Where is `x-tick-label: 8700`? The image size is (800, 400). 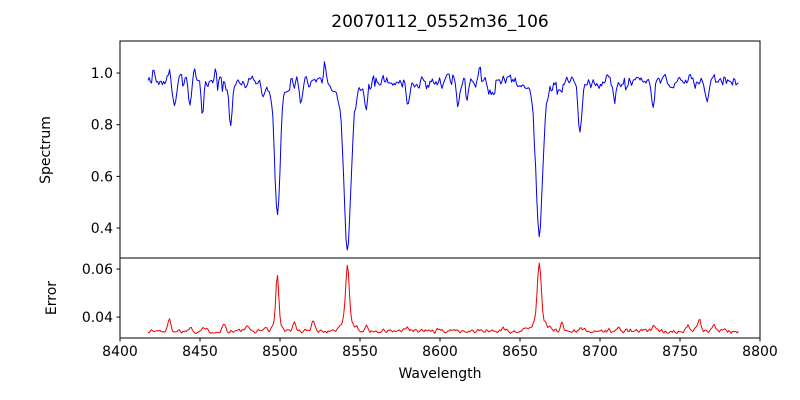
x-tick-label: 8700 is located at coordinates (600, 352).